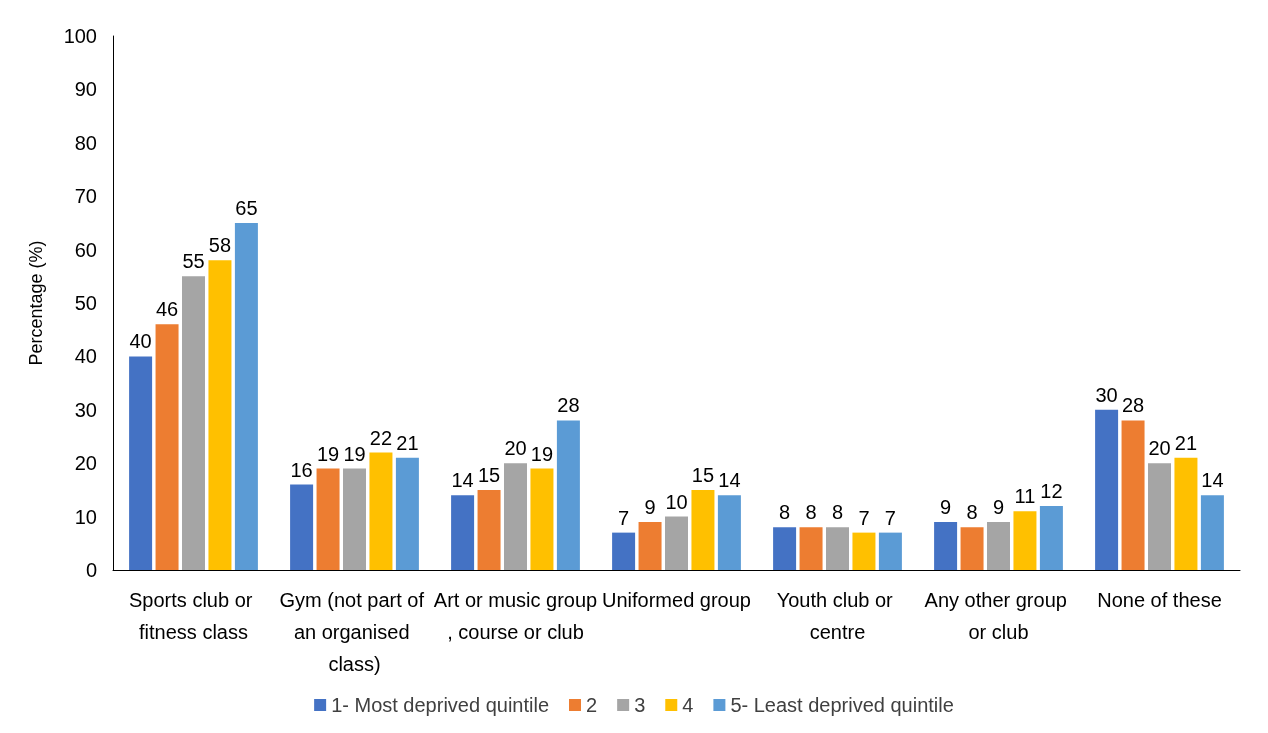  I want to click on data-label: 65, so click(246, 207).